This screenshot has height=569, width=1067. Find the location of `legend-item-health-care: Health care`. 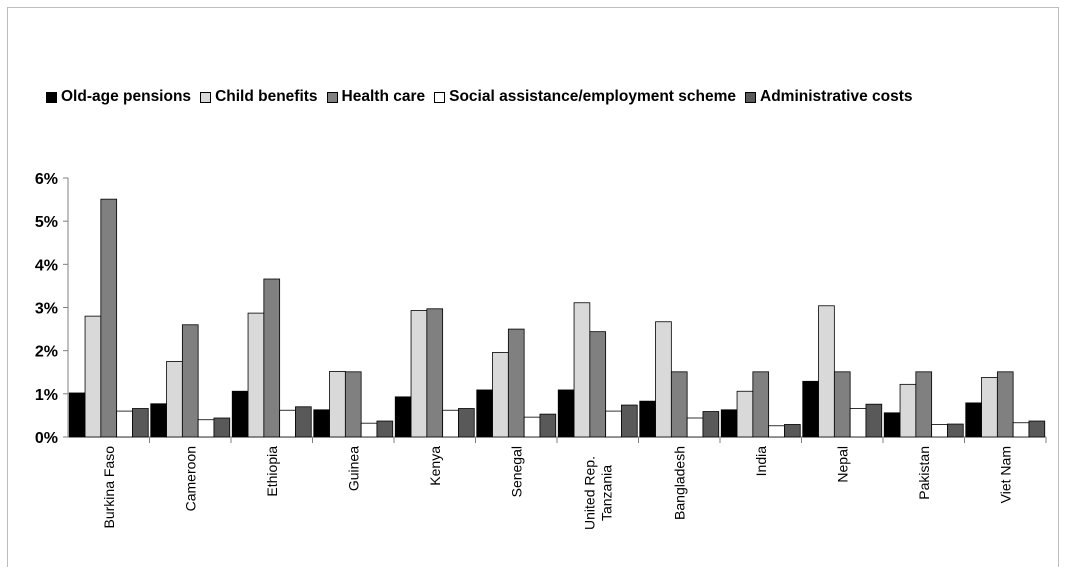

legend-item-health-care: Health care is located at coordinates (376, 97).